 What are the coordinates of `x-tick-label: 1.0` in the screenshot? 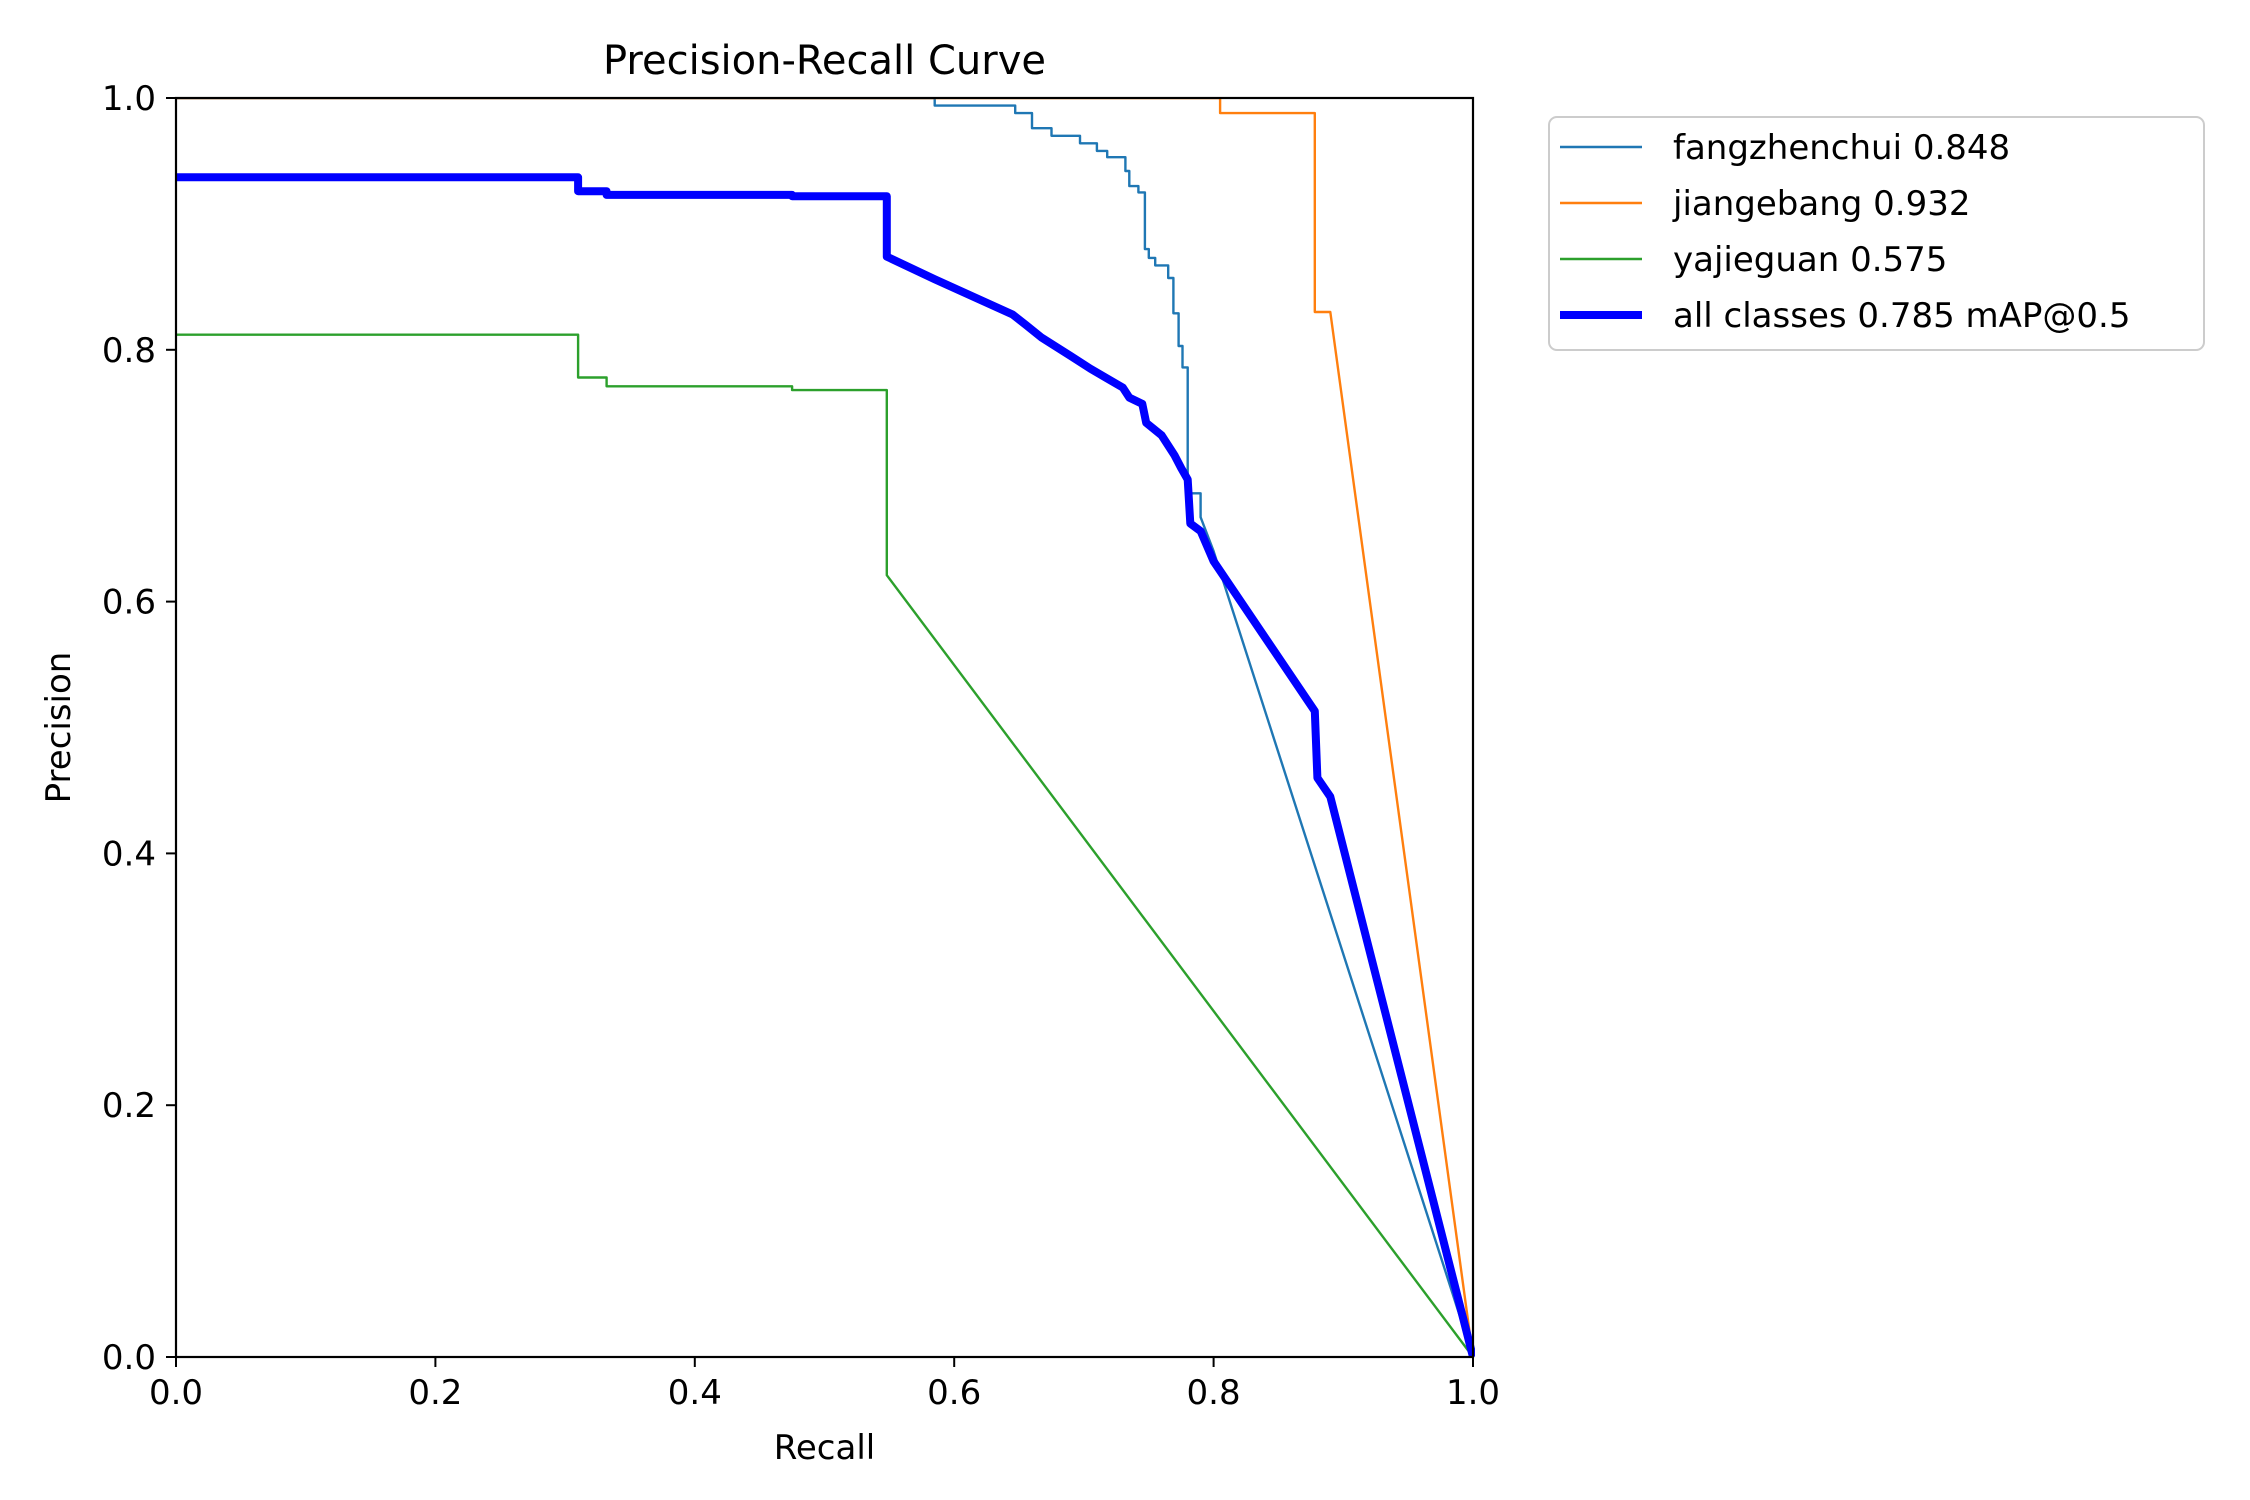 It's located at (1473, 1393).